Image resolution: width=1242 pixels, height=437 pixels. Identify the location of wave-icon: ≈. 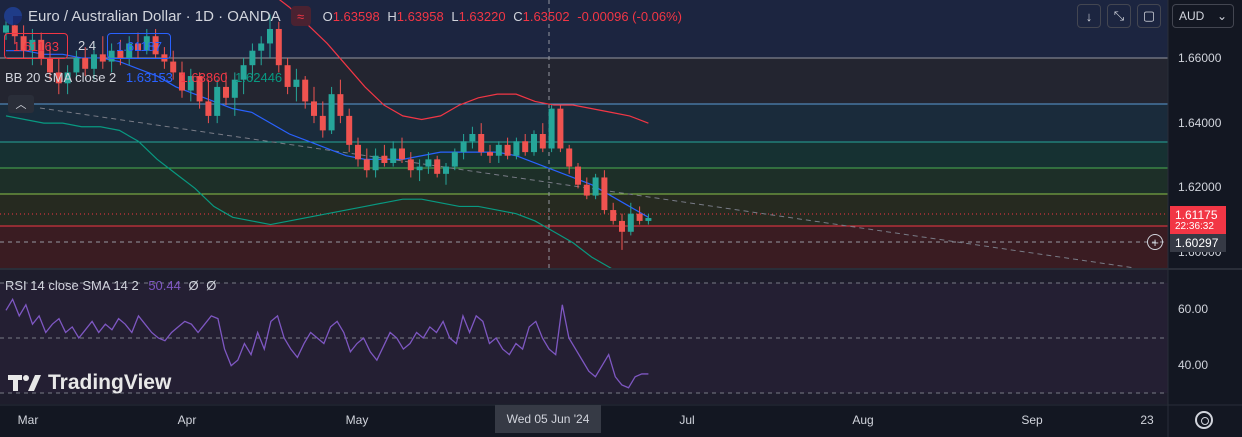
(300, 16).